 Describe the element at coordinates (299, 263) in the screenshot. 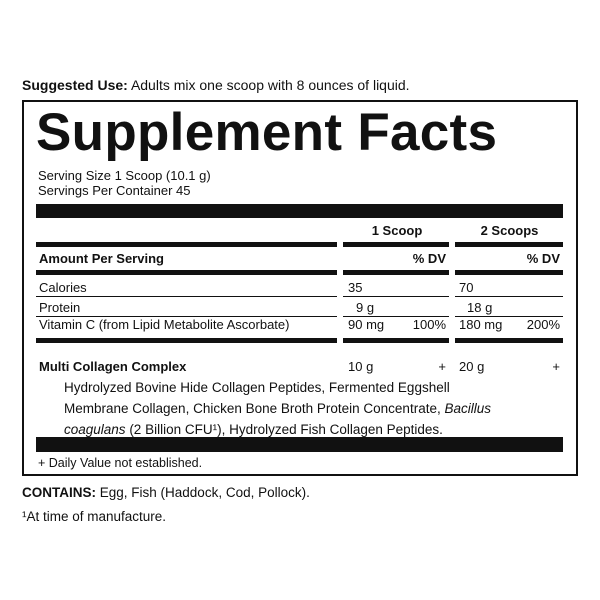

I see `amount-header-row: Amount Per Serving % DV % DV` at that location.